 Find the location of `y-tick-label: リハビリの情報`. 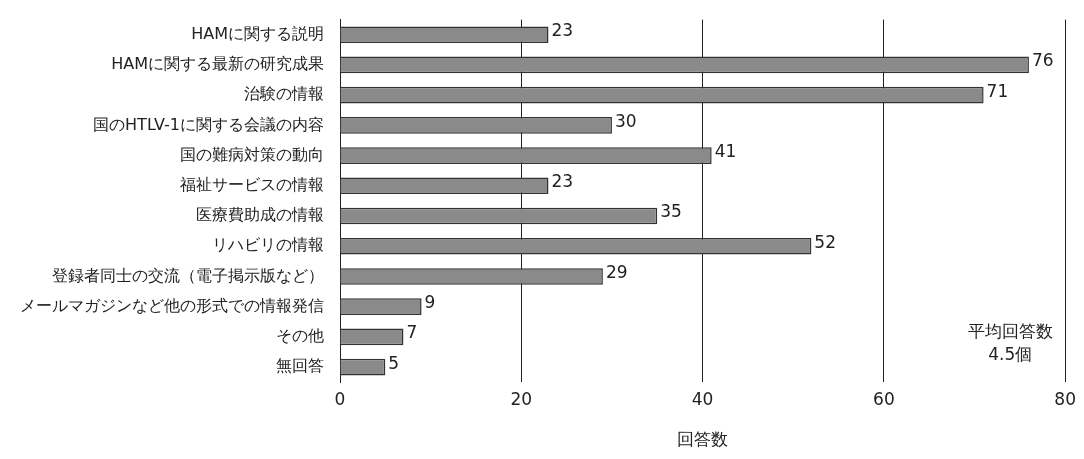

y-tick-label: リハビリの情報 is located at coordinates (268, 245).